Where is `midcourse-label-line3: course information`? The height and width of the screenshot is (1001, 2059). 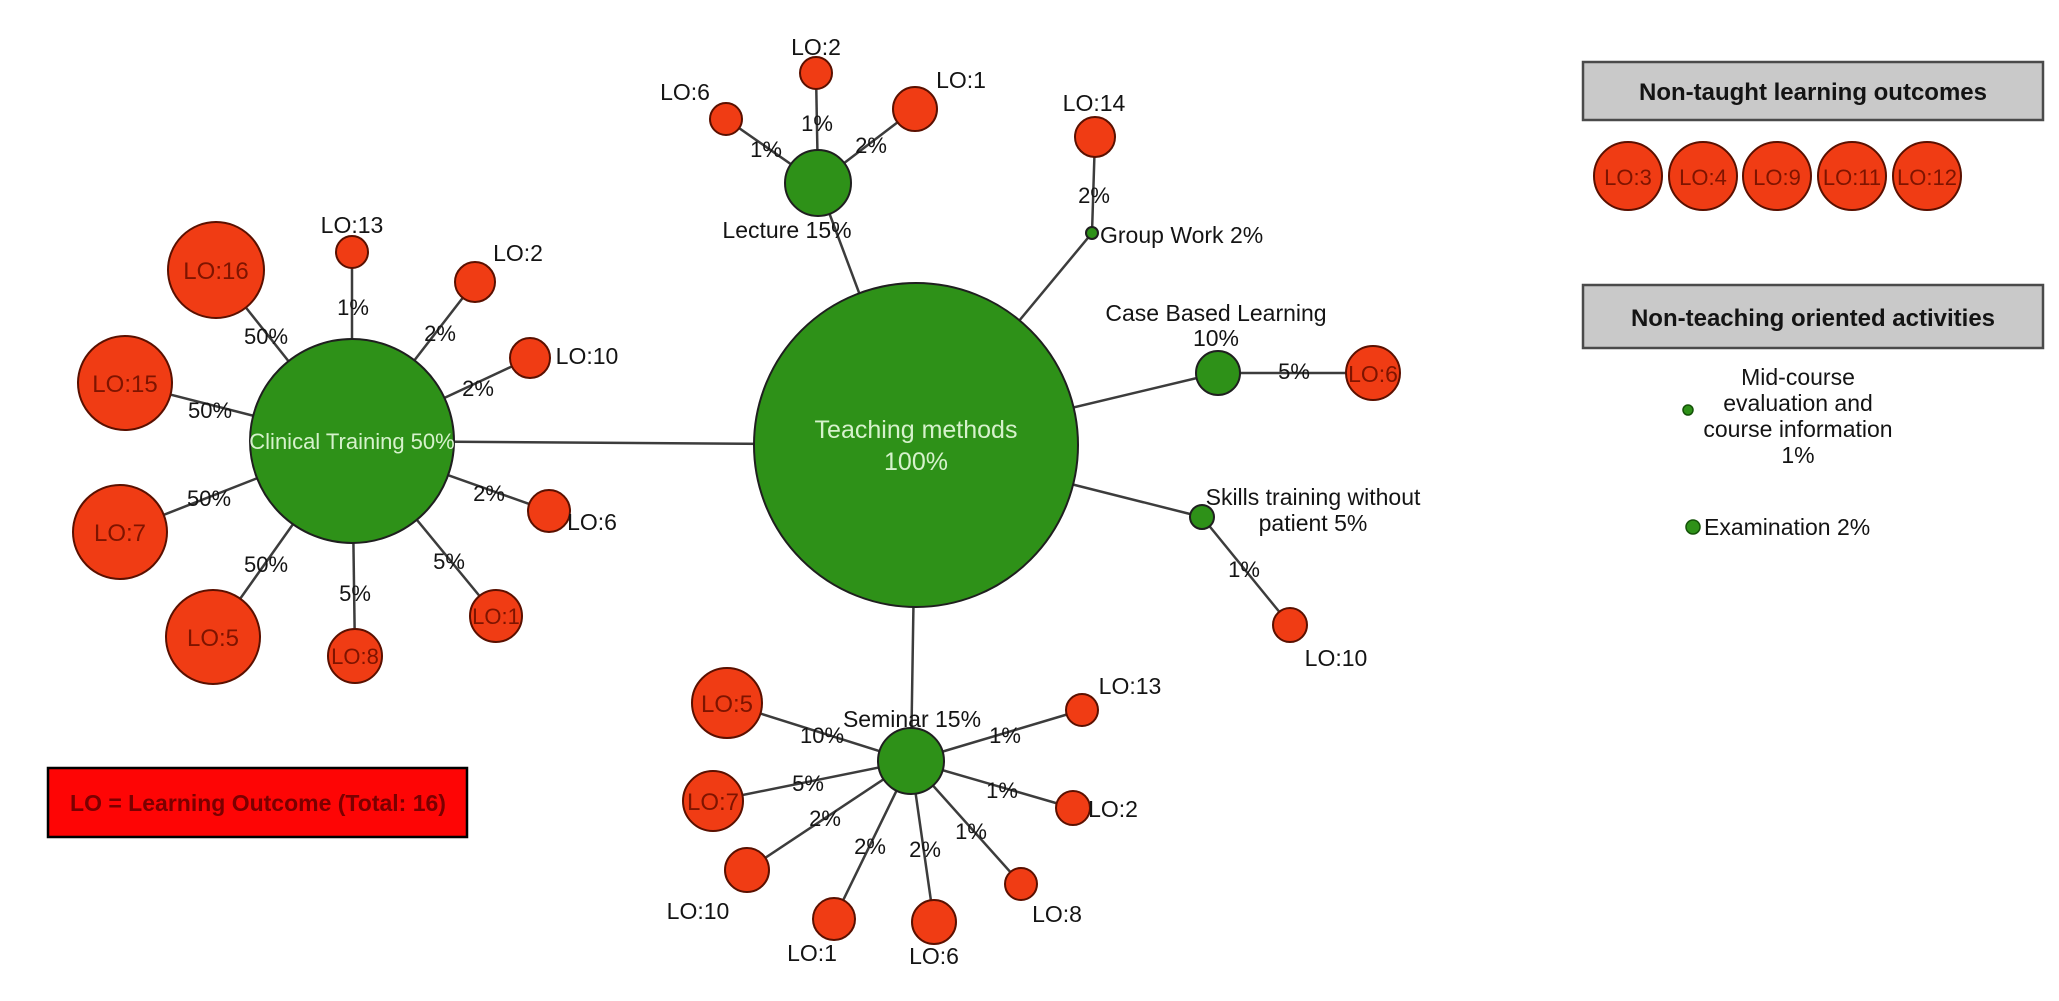 midcourse-label-line3: course information is located at coordinates (1797, 429).